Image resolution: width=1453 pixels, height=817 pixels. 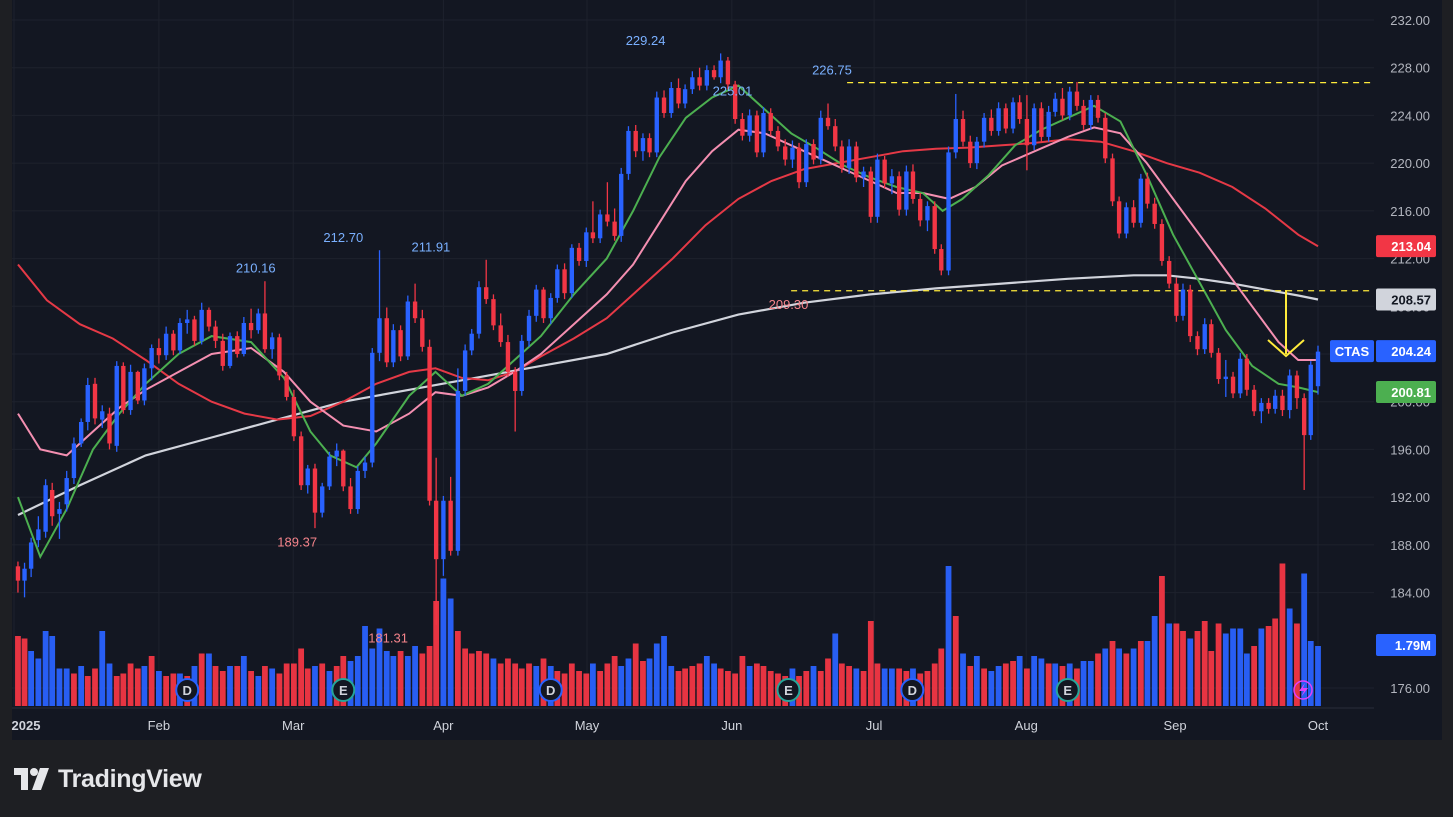 What do you see at coordinates (1303, 690) in the screenshot?
I see `lightning-icon` at bounding box center [1303, 690].